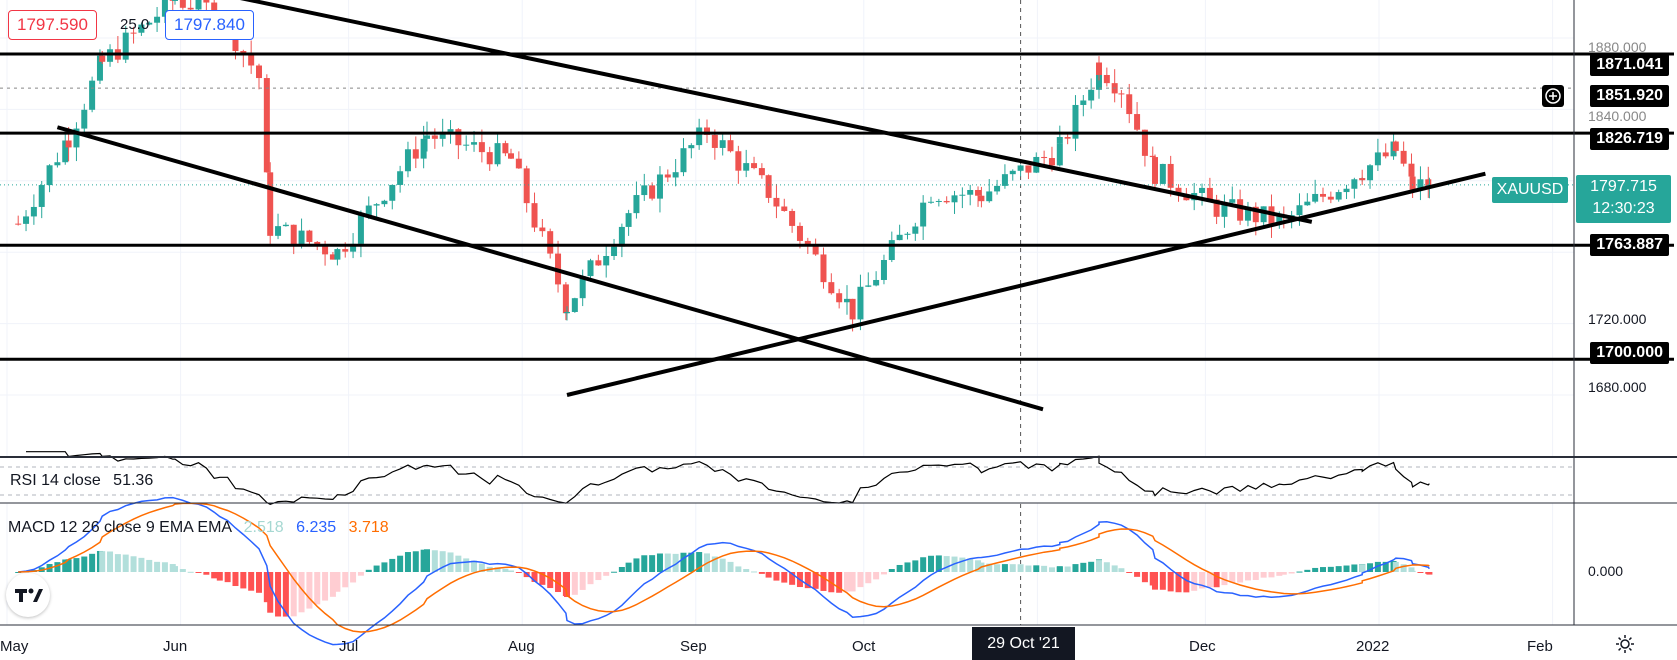 The height and width of the screenshot is (660, 1677). I want to click on tradingview-logo, so click(28, 595).